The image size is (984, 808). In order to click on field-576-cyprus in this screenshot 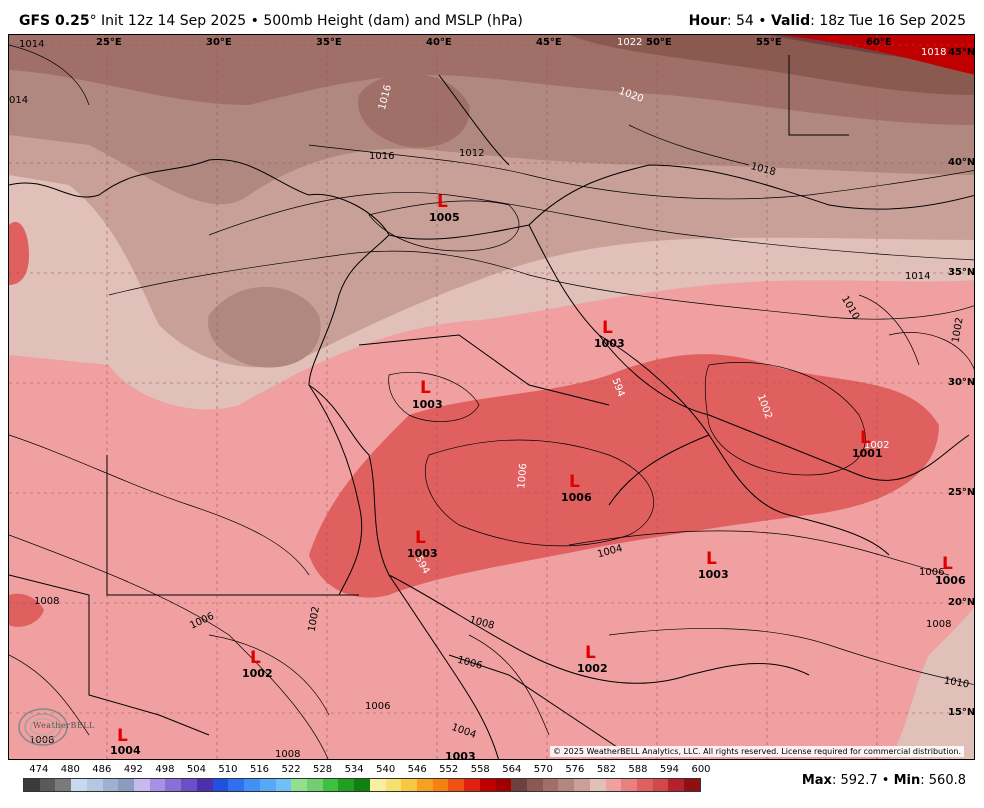, I will do `click(264, 327)`.